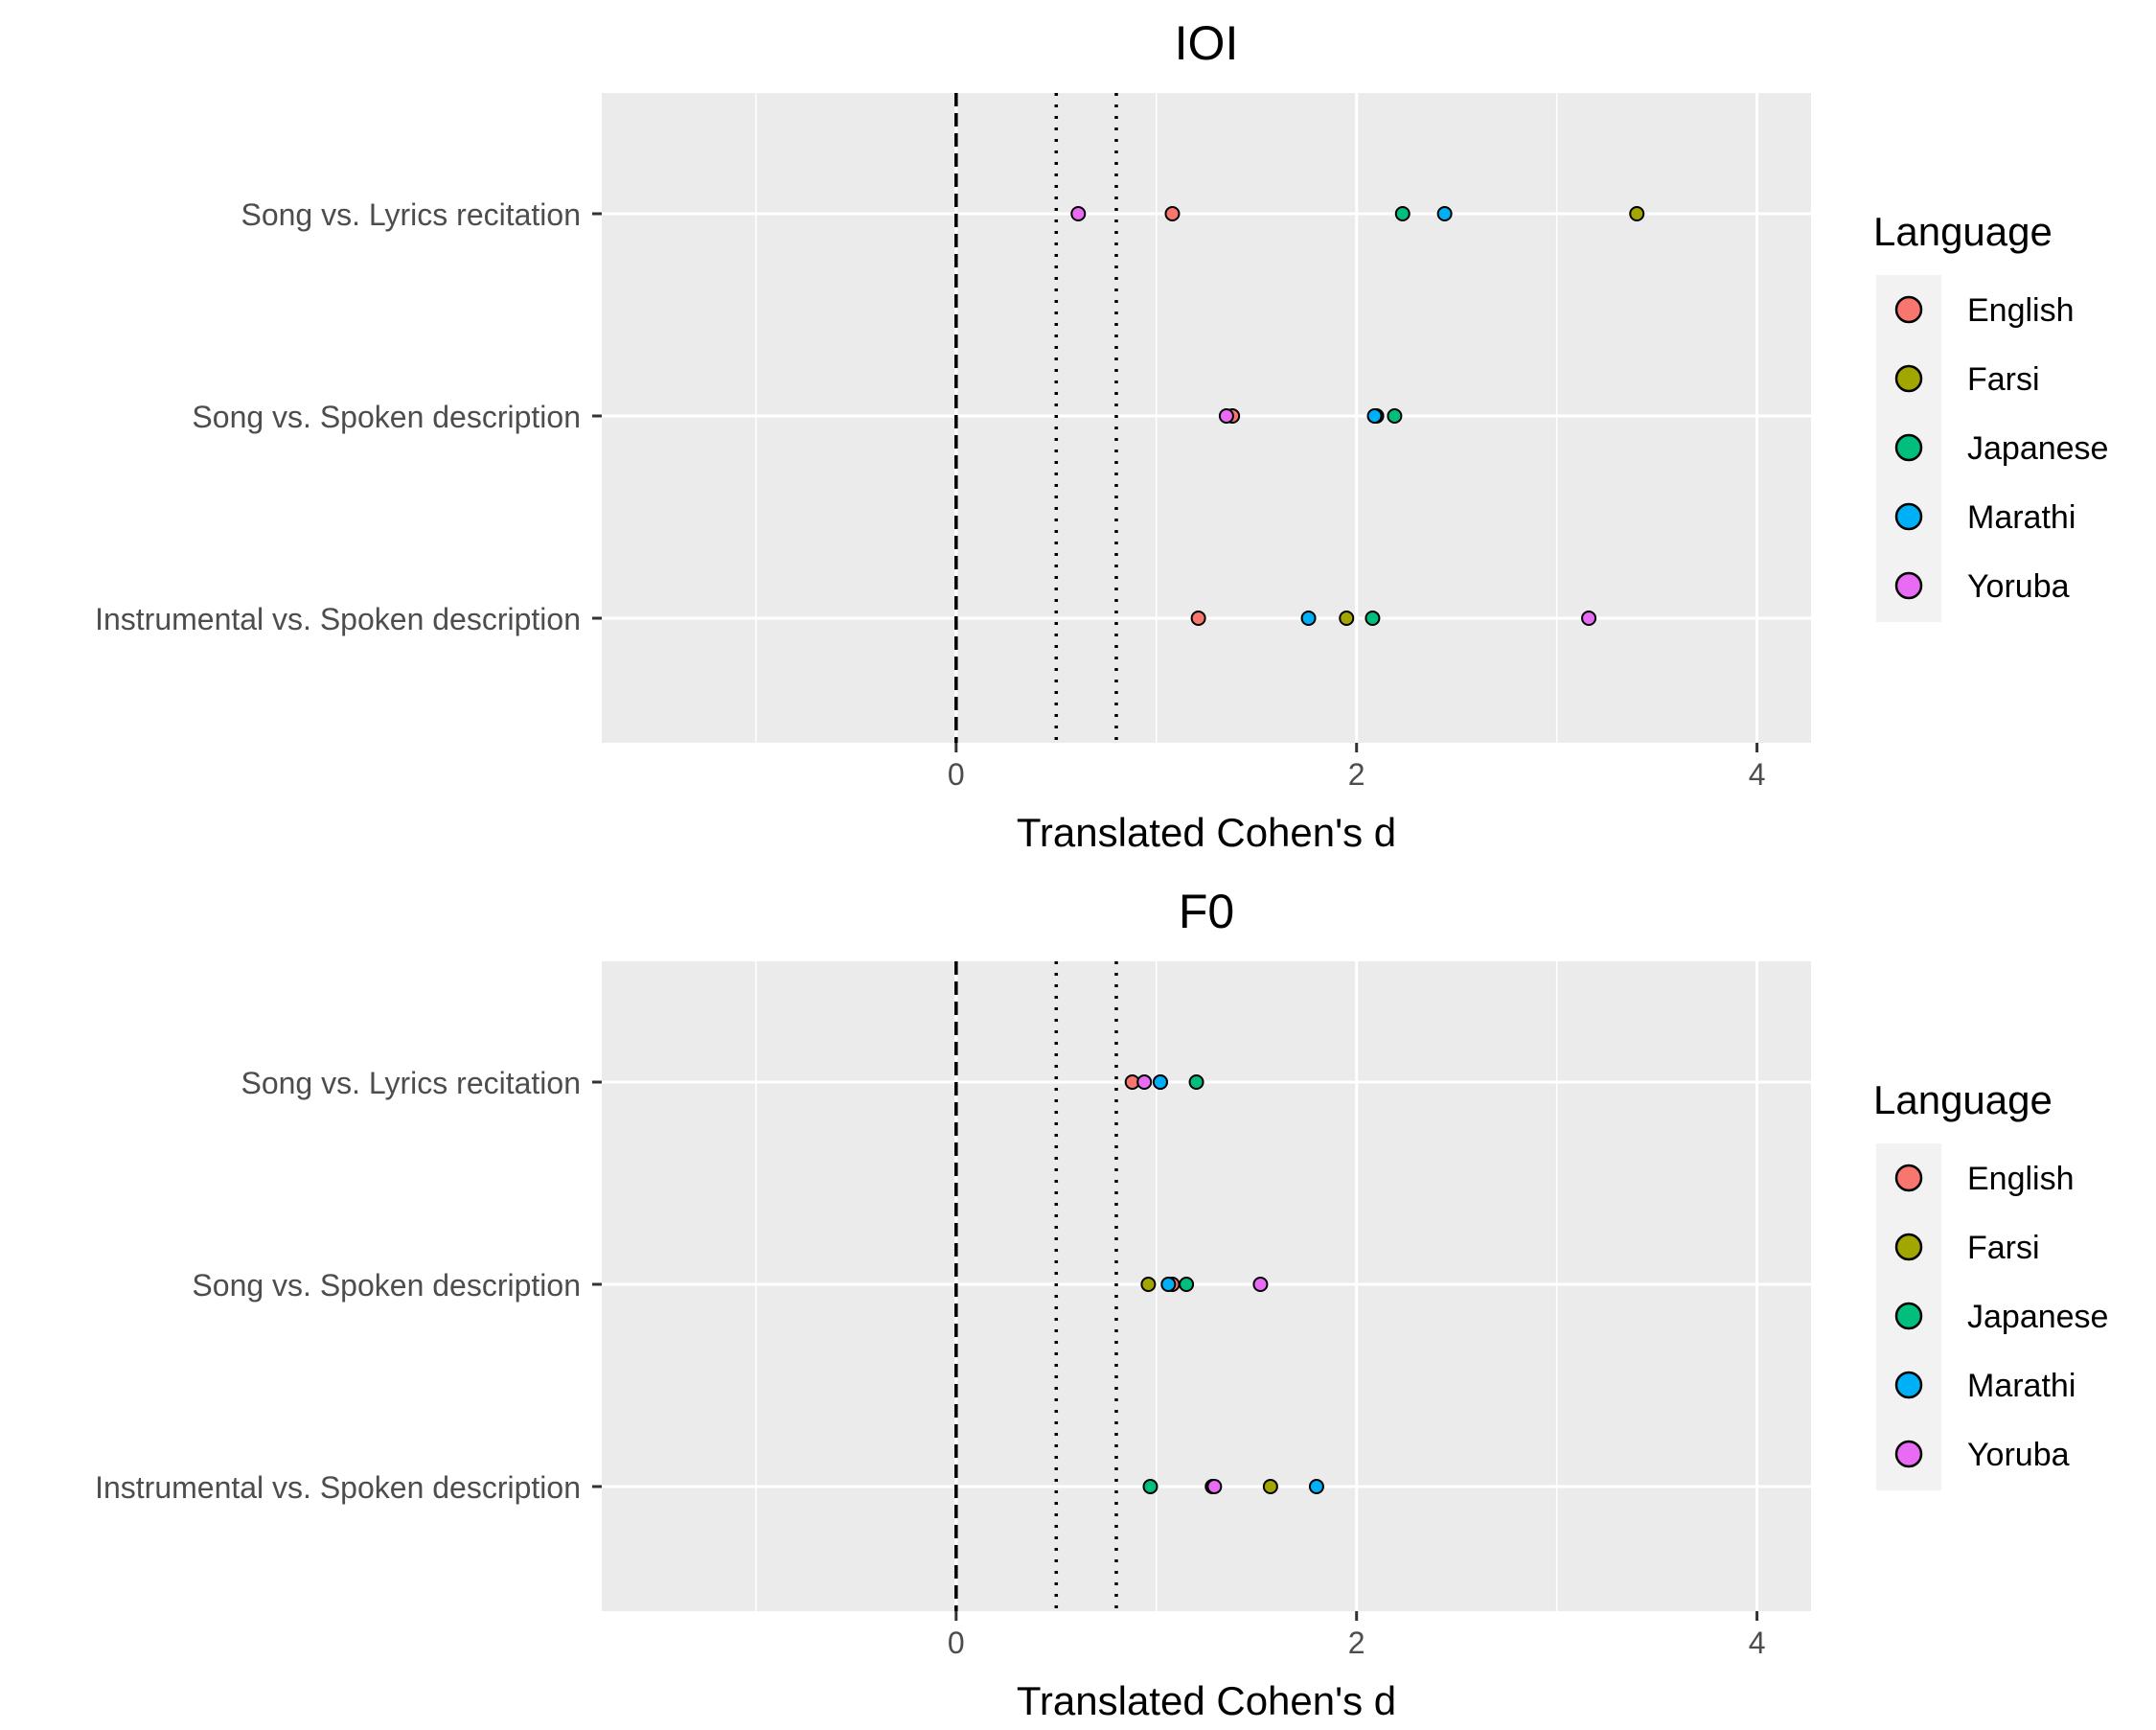  I want to click on chart-title: F0, so click(1206, 911).